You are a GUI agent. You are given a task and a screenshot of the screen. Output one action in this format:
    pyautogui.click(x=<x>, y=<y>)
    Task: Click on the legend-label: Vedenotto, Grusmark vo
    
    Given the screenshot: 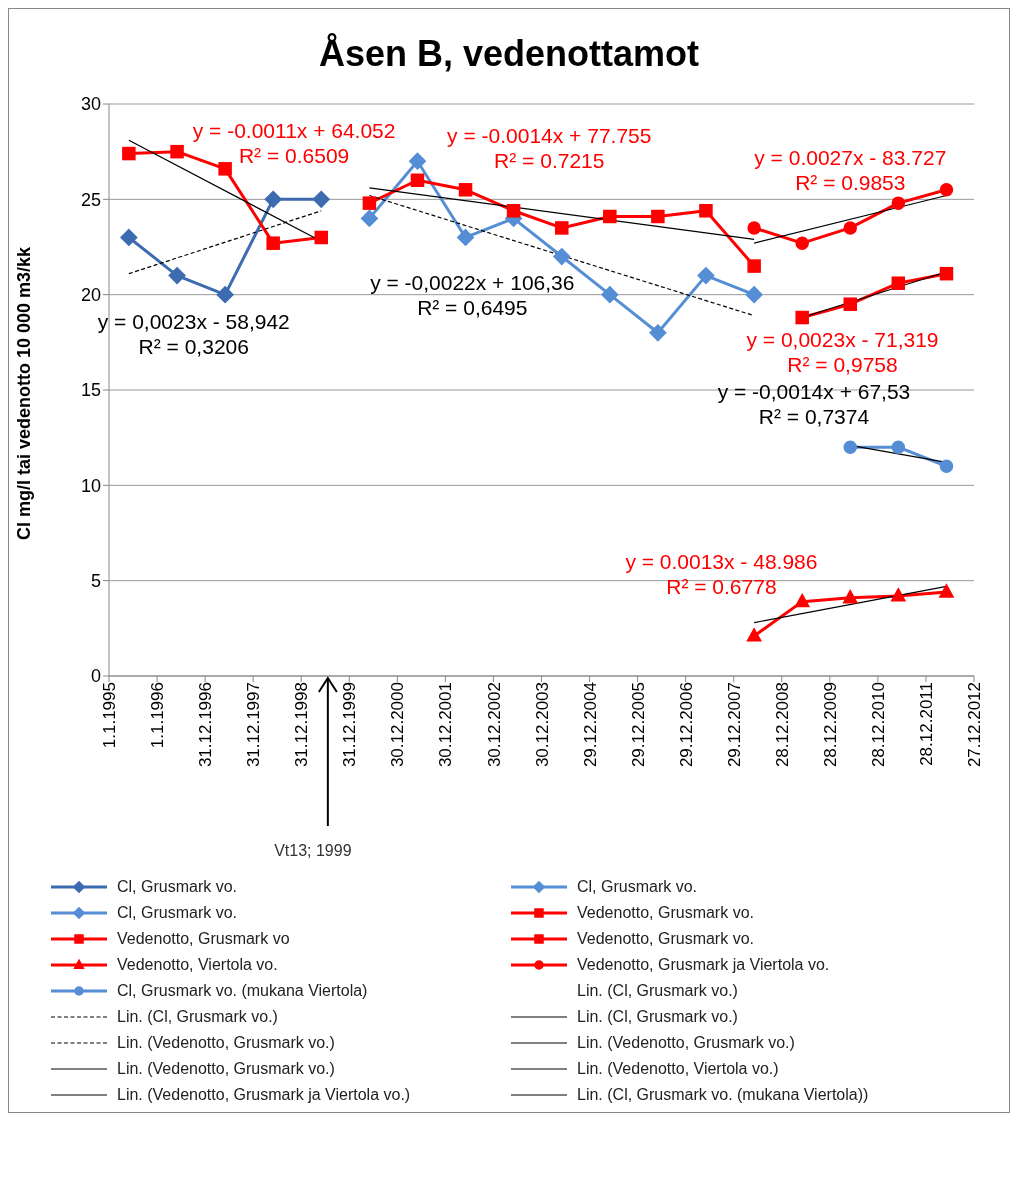 What is the action you would take?
    pyautogui.click(x=203, y=939)
    